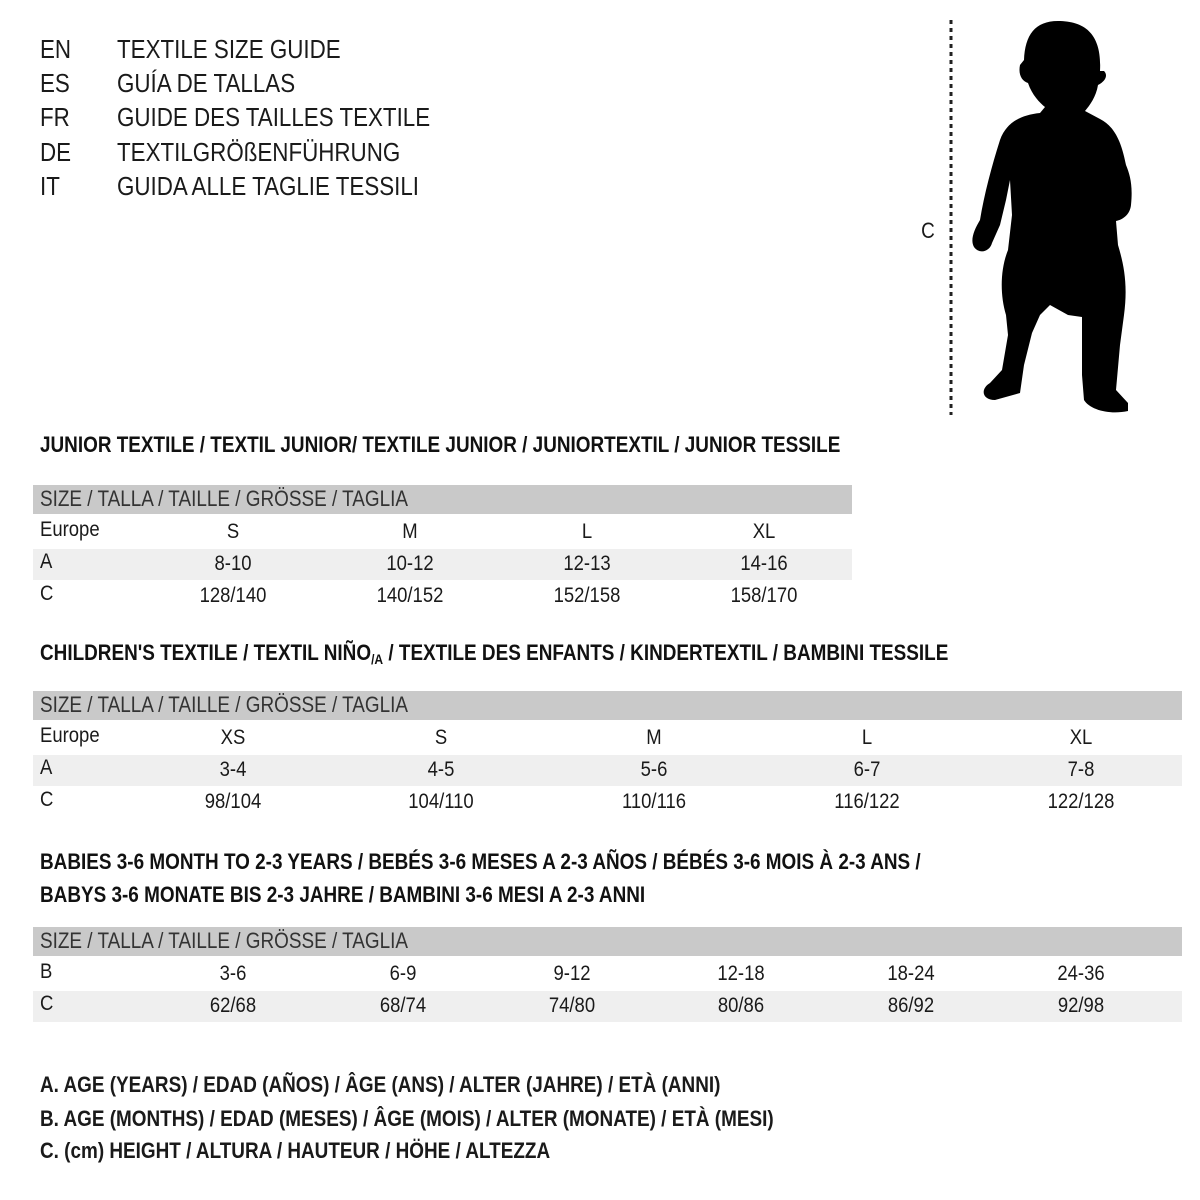 The height and width of the screenshot is (1200, 1200). What do you see at coordinates (274, 117) in the screenshot?
I see `title-fr: GUIDE DES TAILLES TEXTILE` at bounding box center [274, 117].